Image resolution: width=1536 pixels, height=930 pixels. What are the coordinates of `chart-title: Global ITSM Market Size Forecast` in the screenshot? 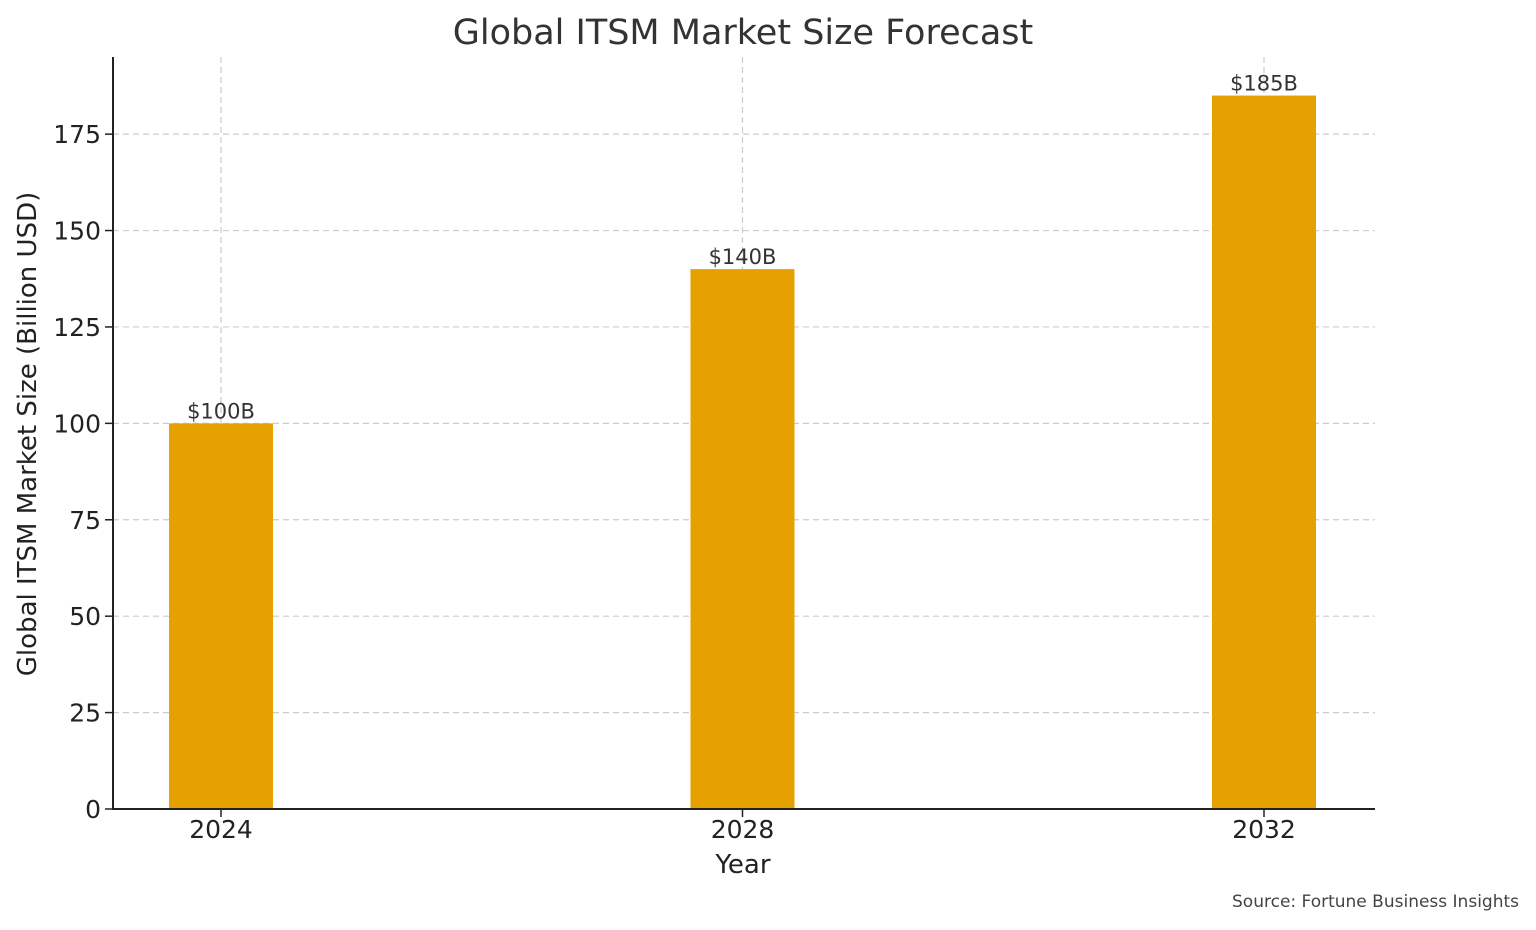 It's located at (743, 33).